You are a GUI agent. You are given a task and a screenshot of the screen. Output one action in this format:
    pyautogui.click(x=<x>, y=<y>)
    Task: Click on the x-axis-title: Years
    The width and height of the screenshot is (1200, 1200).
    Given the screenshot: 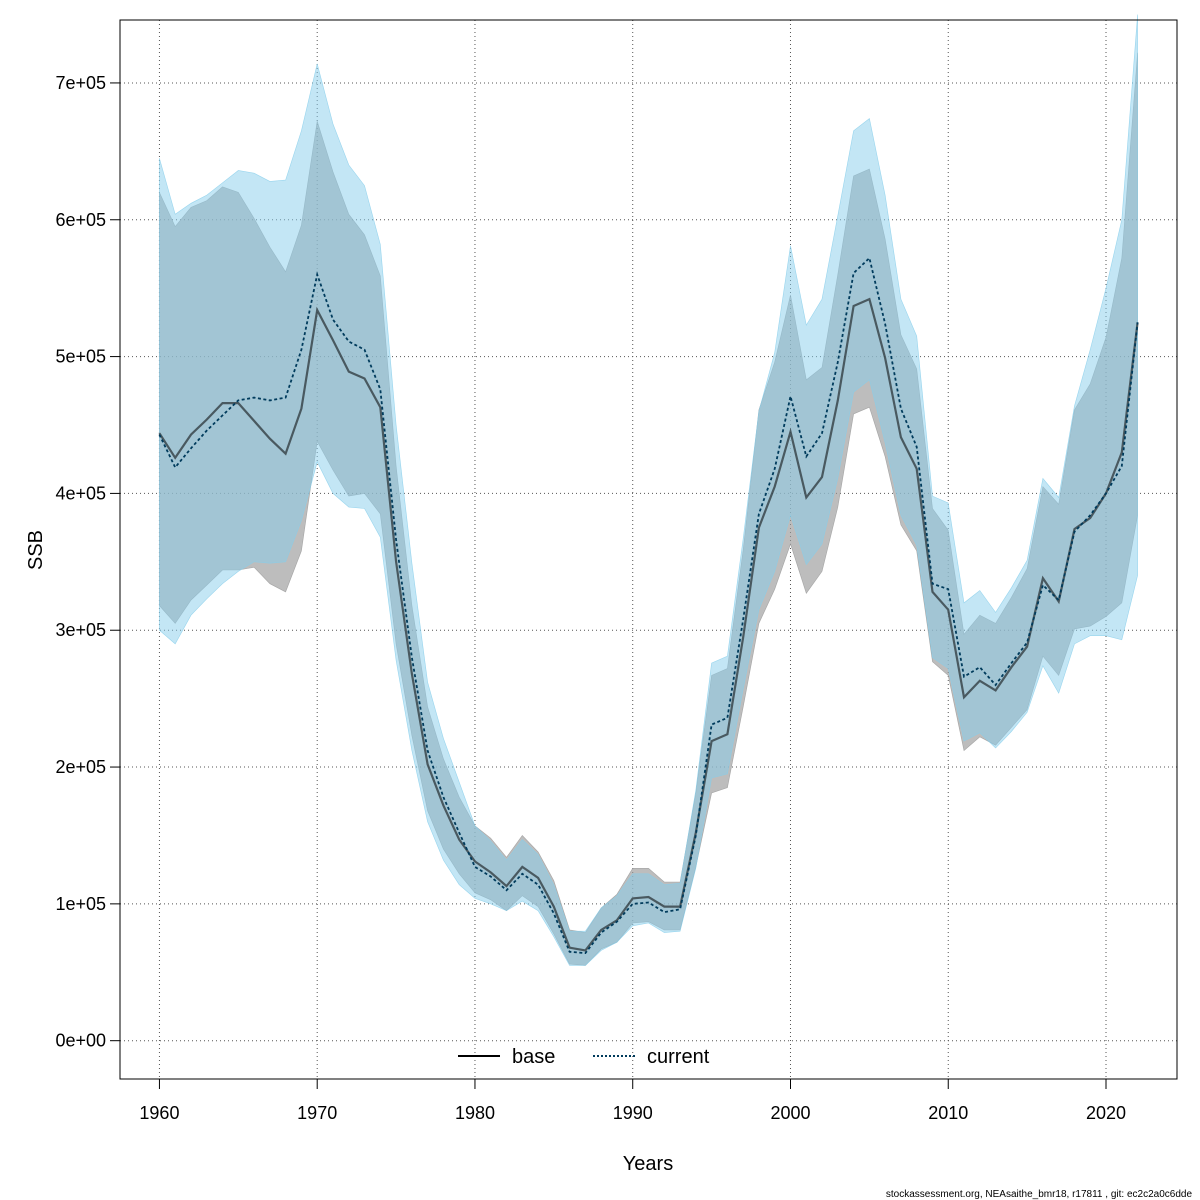 What is the action you would take?
    pyautogui.click(x=648, y=1164)
    